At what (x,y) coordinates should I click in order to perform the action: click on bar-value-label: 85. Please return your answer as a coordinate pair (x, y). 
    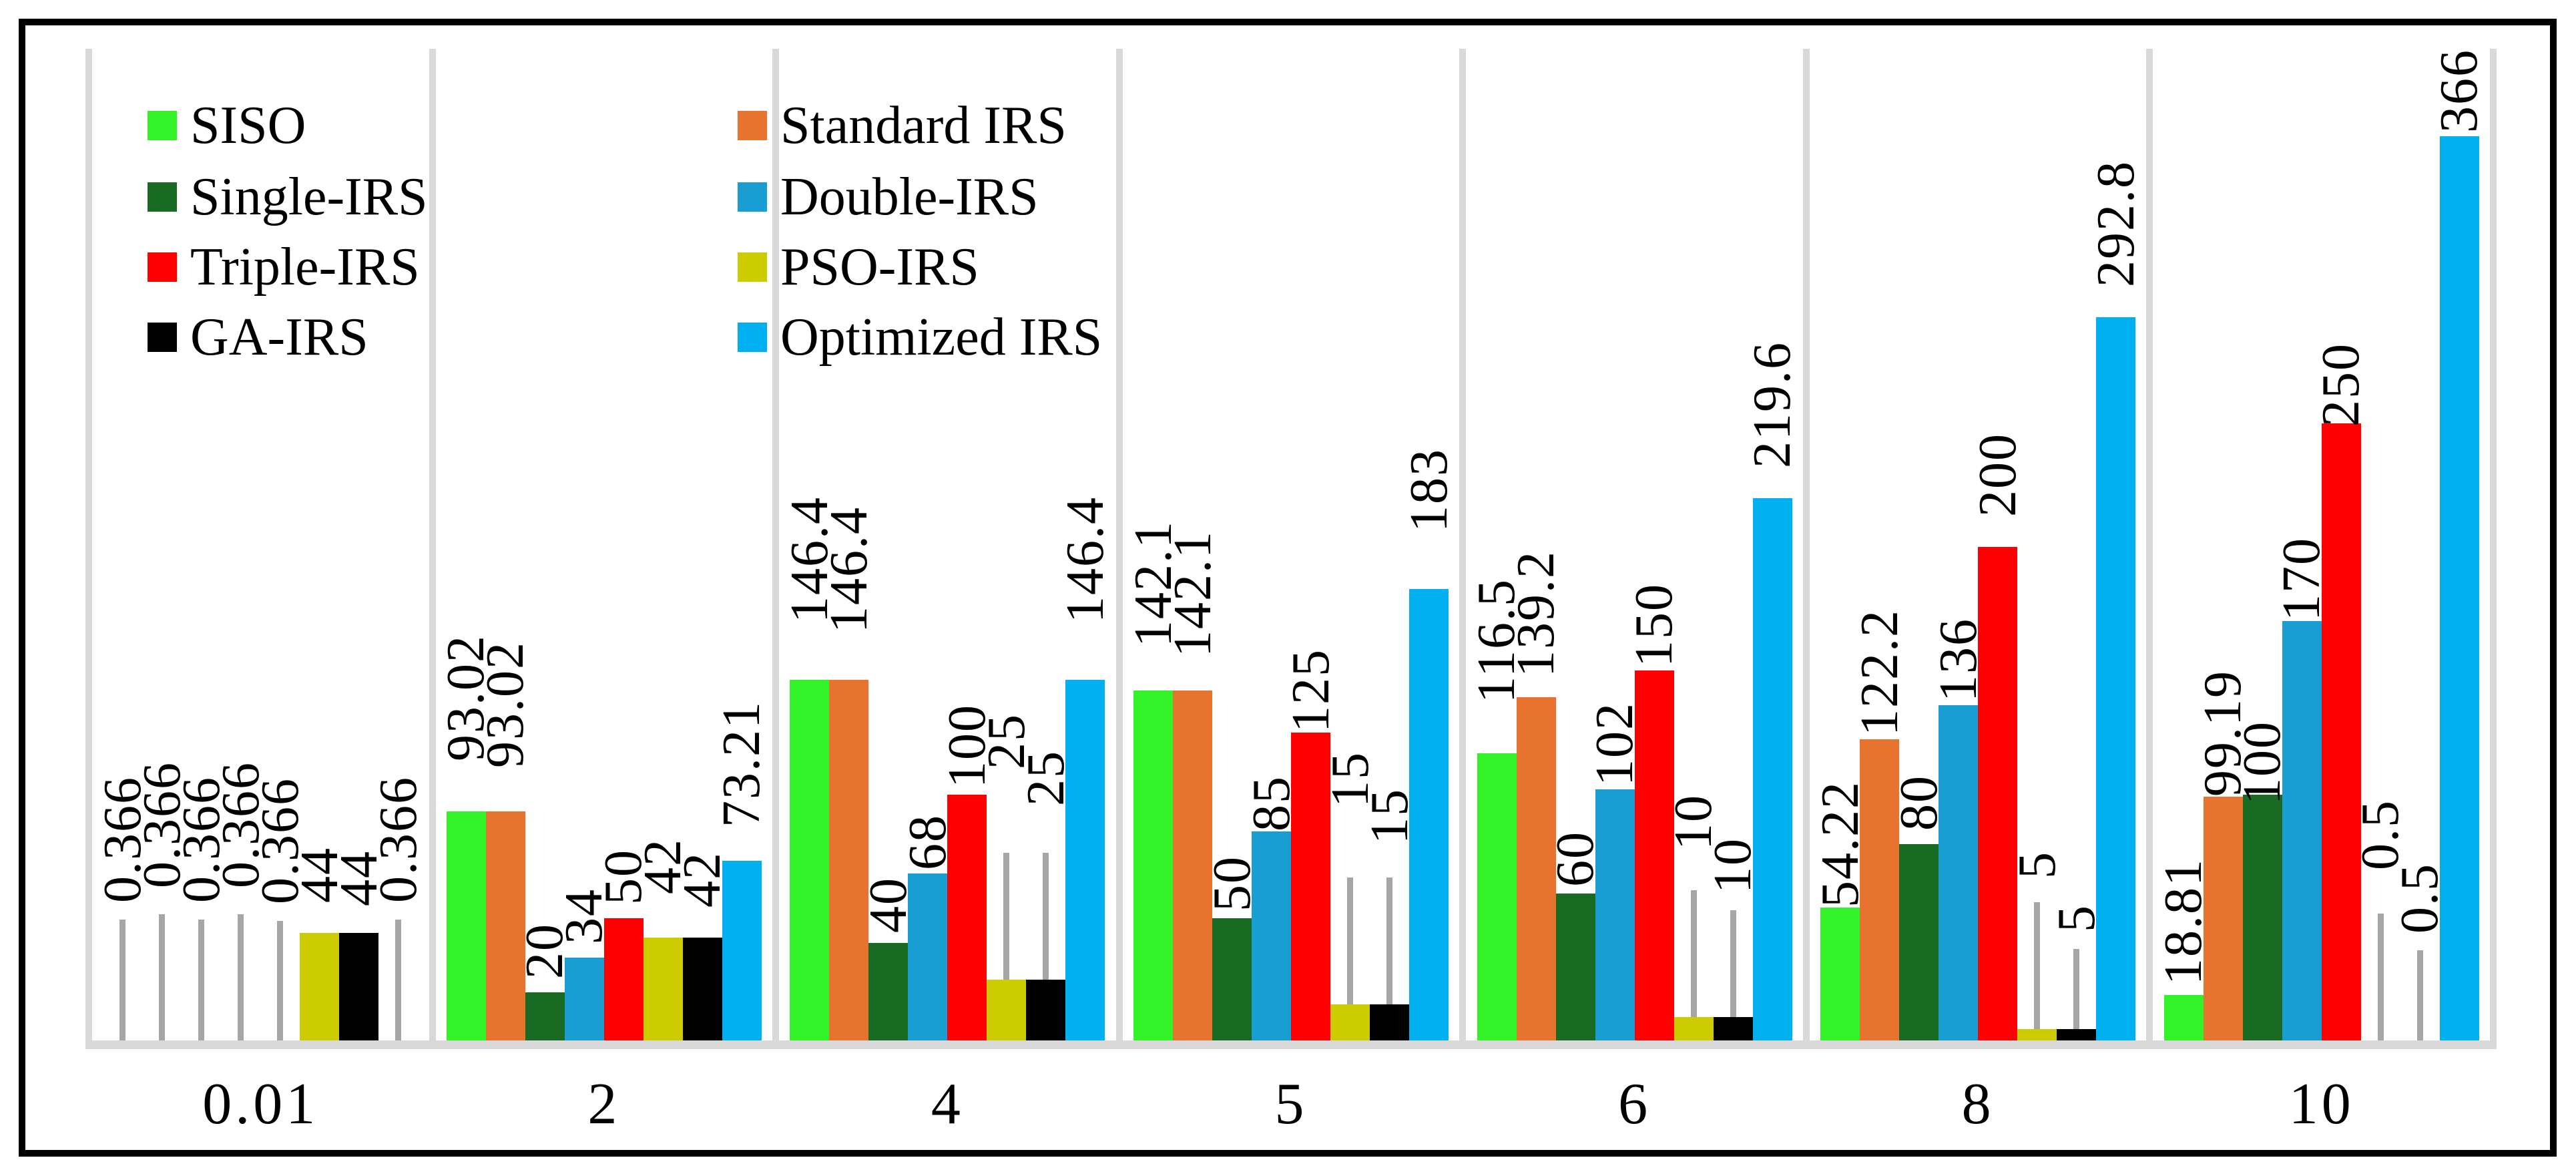
    Looking at the image, I should click on (1271, 803).